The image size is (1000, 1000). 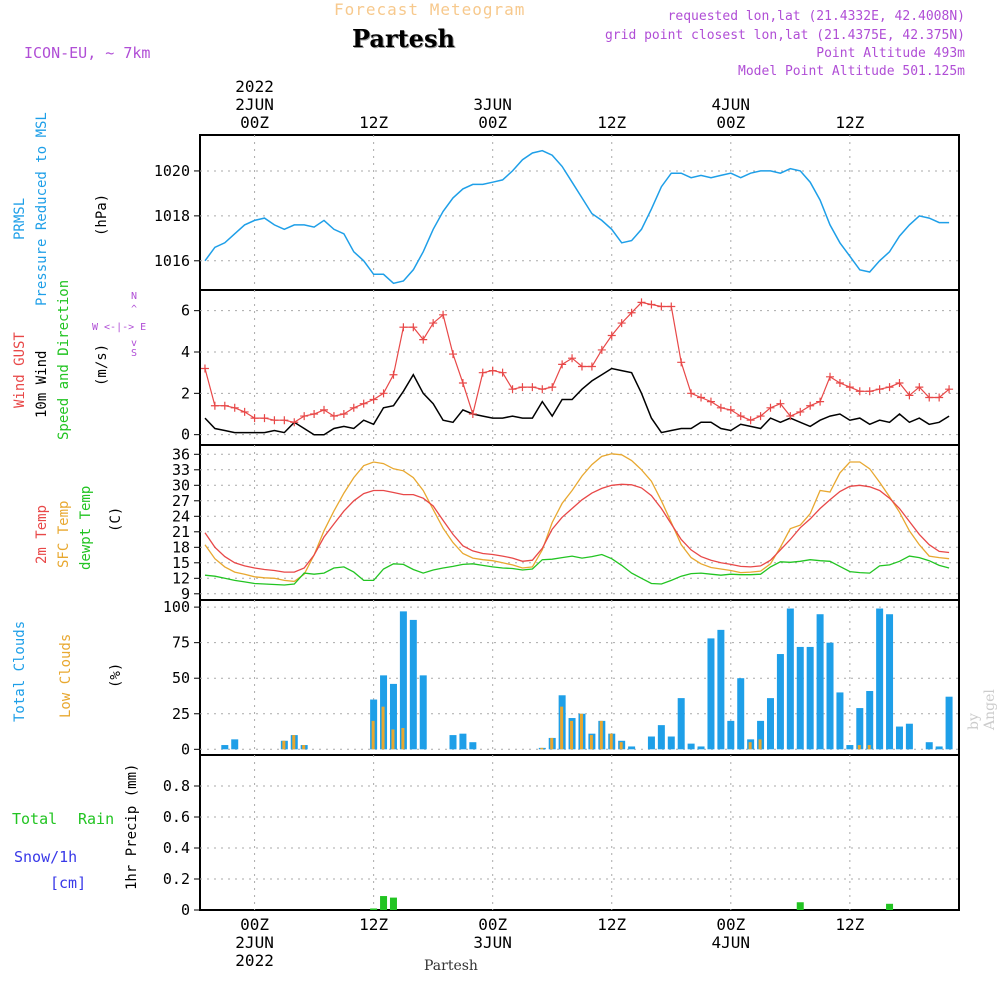 I want to click on y-tick-label: 100, so click(x=176, y=607).